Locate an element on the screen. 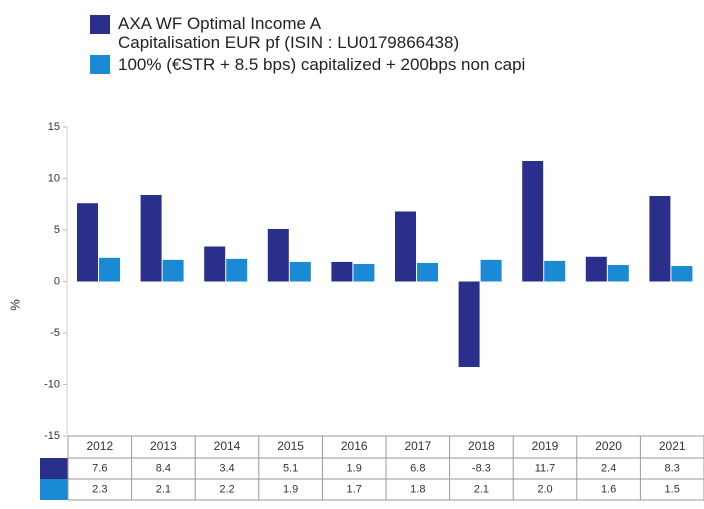 Image resolution: width=704 pixels, height=509 pixels. table-value: 2.4 is located at coordinates (608, 468).